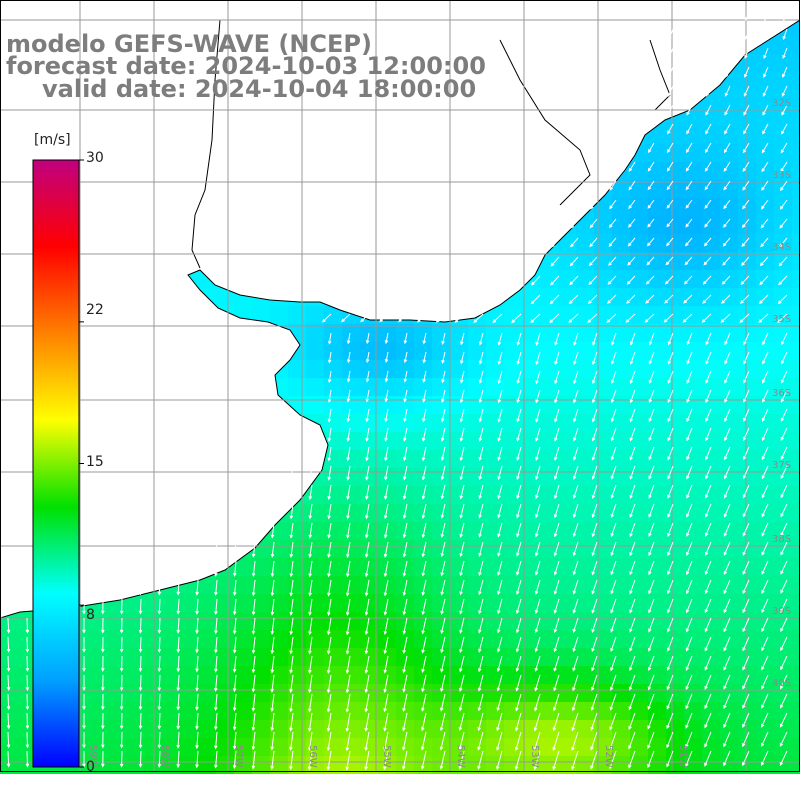 This screenshot has width=800, height=800. I want to click on colorbar-tick-30: 30, so click(95, 158).